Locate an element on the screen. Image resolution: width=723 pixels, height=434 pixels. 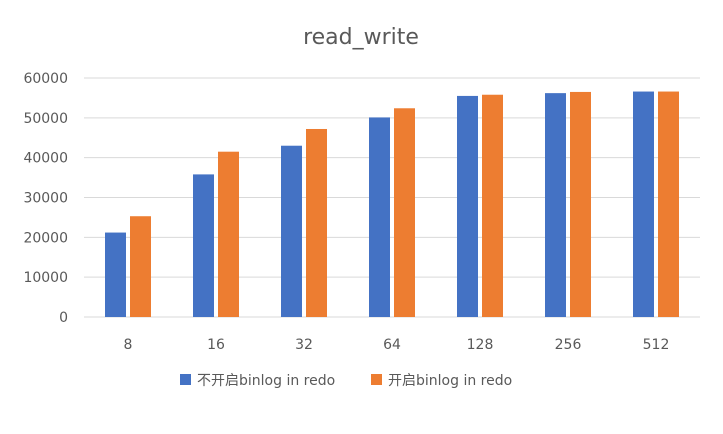
x-tick-label: 128 is located at coordinates (480, 345).